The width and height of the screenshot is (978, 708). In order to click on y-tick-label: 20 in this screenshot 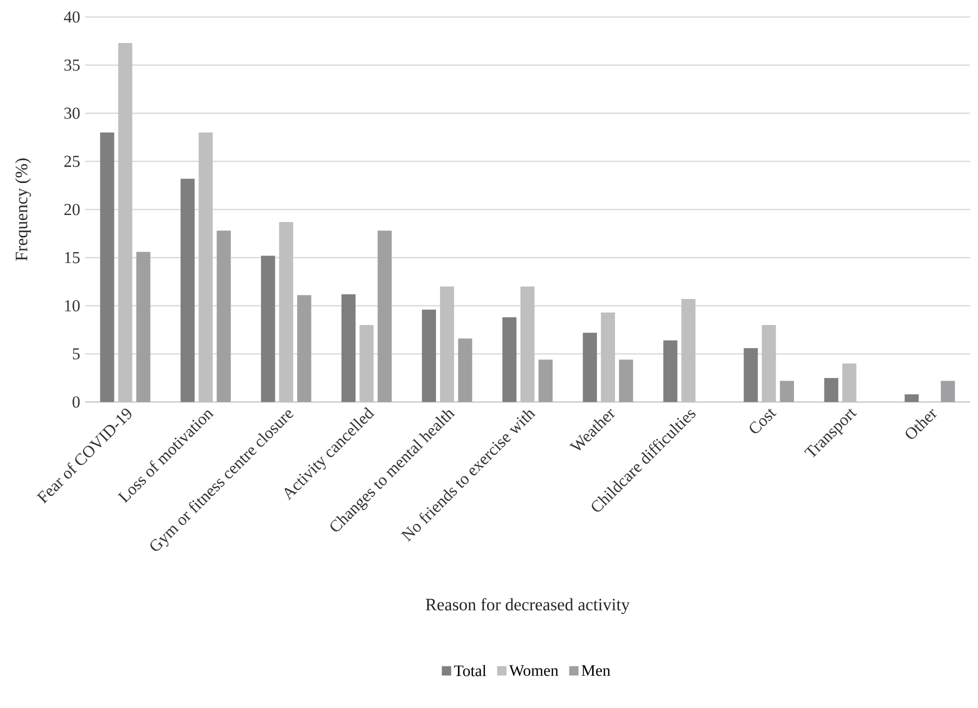, I will do `click(72, 210)`.